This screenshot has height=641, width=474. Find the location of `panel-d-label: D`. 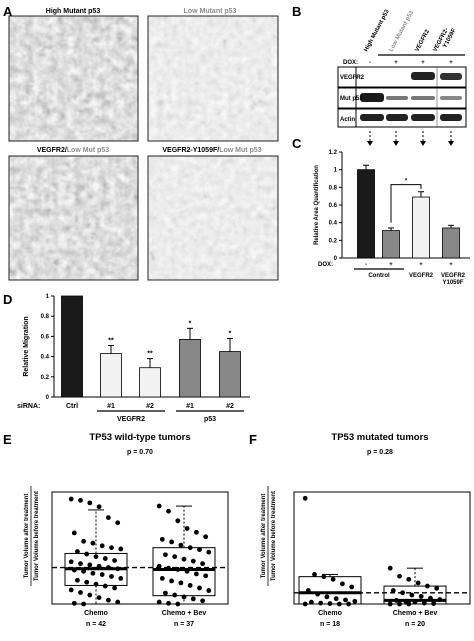

panel-d-label: D is located at coordinates (7, 299).